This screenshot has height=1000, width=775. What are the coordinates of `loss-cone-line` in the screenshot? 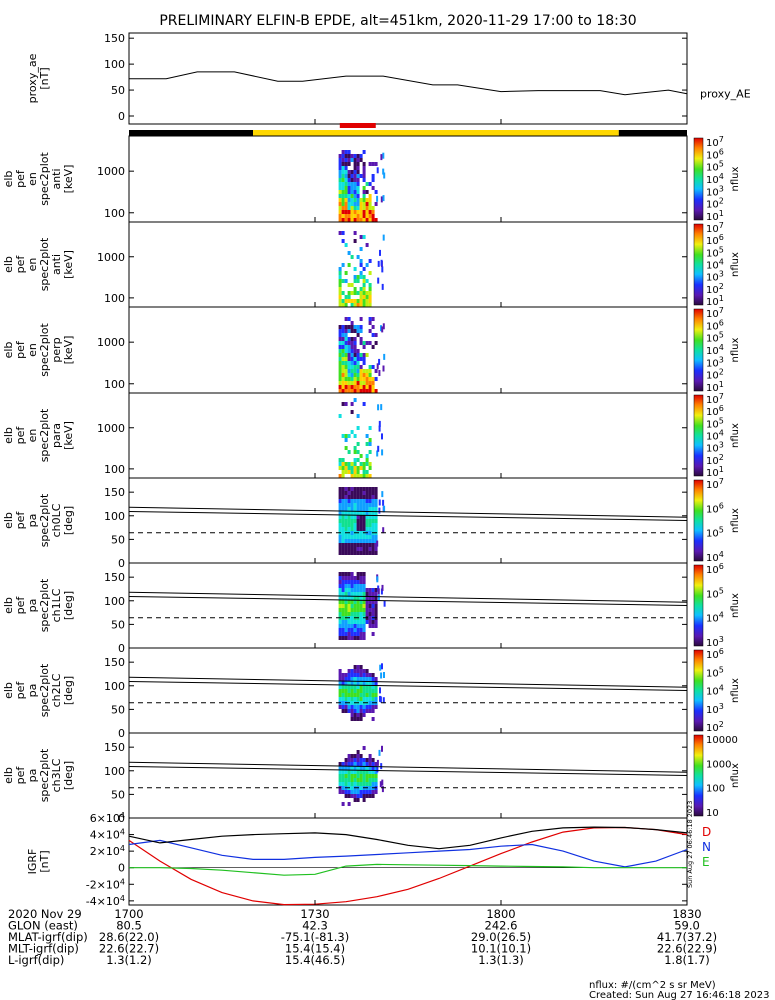 It's located at (408, 767).